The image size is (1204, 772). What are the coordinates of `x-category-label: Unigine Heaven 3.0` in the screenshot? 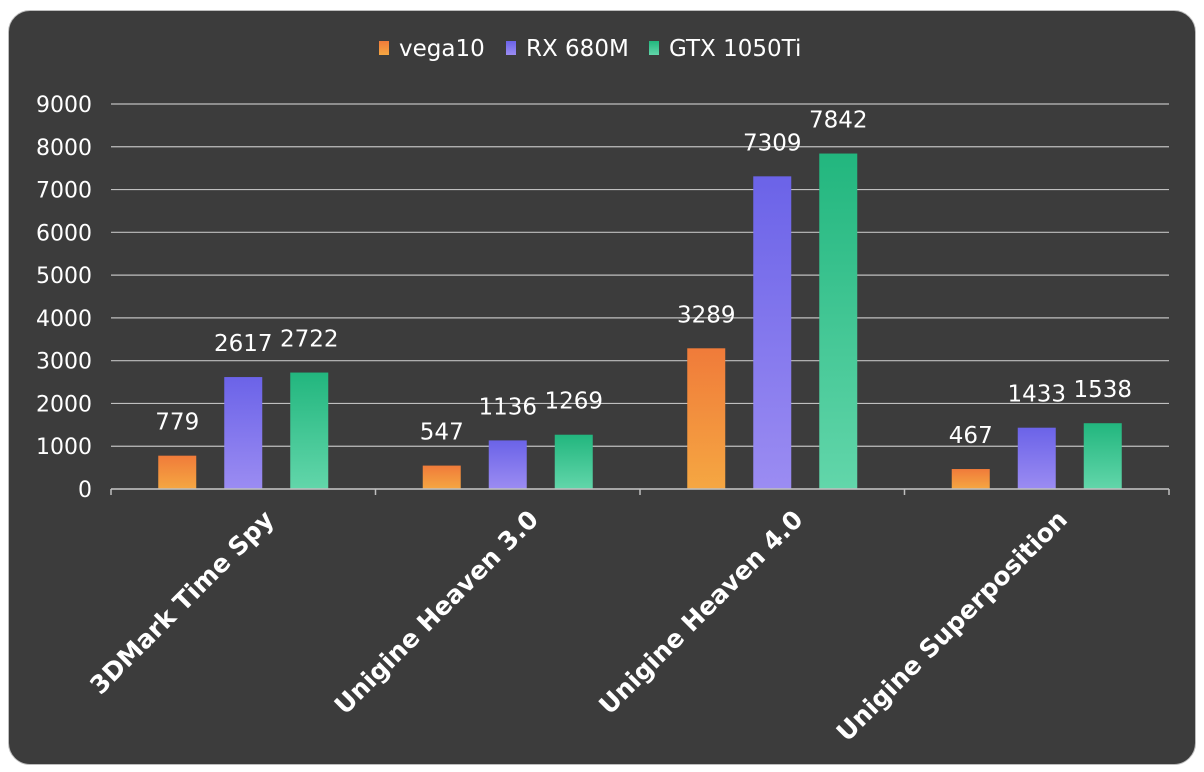 It's located at (436, 612).